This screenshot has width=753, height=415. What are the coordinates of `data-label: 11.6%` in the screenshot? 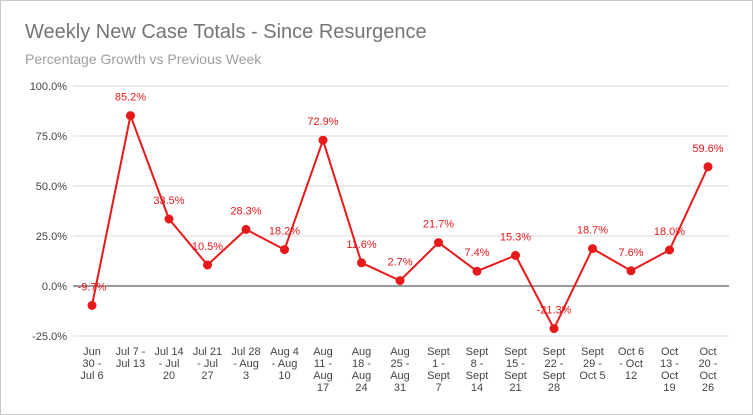 It's located at (361, 245).